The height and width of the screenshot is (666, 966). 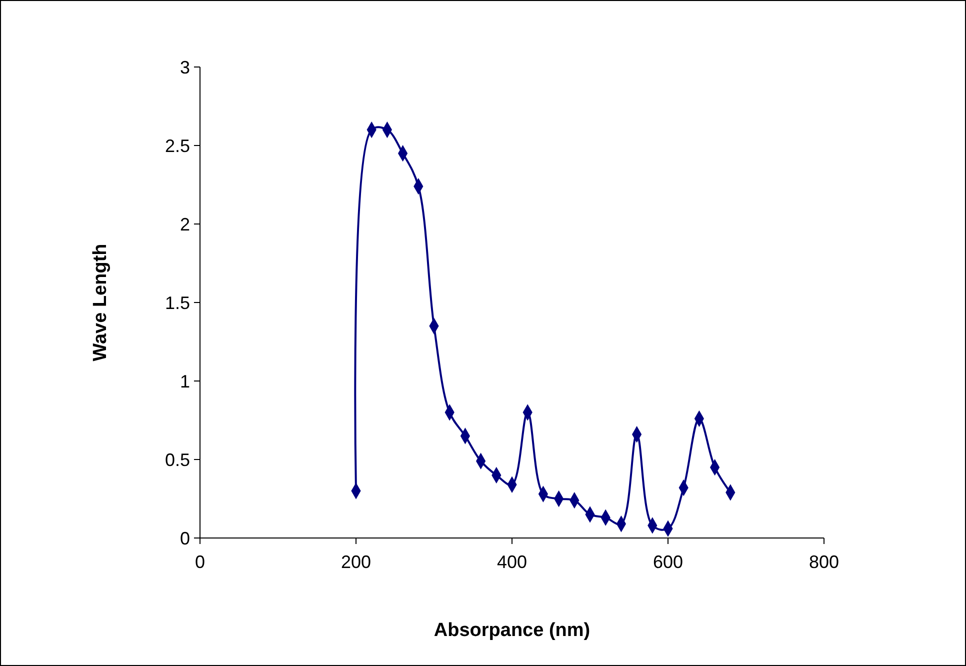 I want to click on x-tick-label: 200, so click(x=356, y=562).